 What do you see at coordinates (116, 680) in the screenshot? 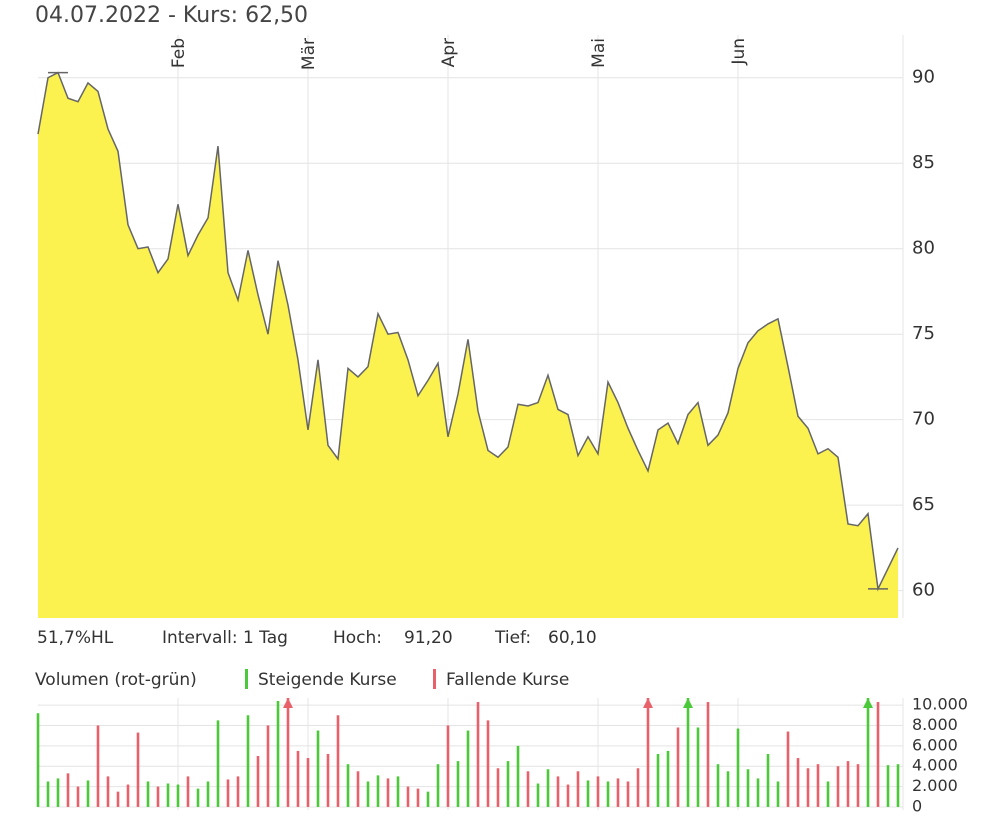
I see `volume-title: Volumen (rot-grün)` at bounding box center [116, 680].